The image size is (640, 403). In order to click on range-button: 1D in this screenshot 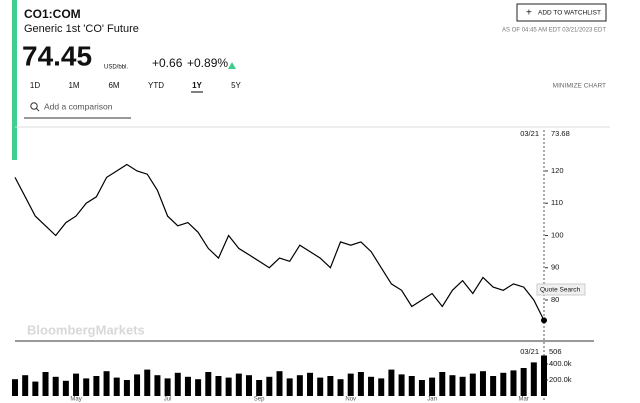, I will do `click(35, 85)`.